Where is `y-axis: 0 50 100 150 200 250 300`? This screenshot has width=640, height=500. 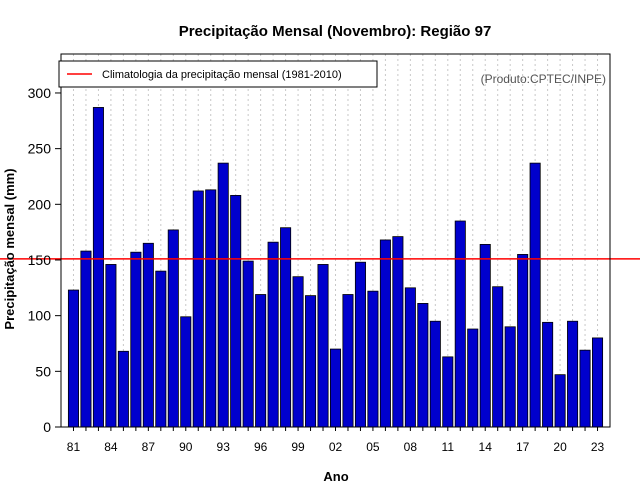
y-axis: 0 50 100 150 200 250 300 is located at coordinates (44, 260).